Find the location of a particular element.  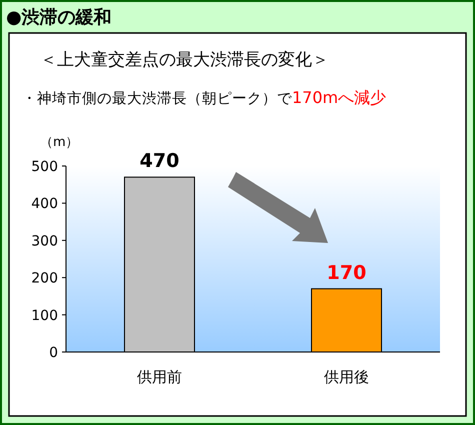

x-tick-label: 供用後 is located at coordinates (346, 377).